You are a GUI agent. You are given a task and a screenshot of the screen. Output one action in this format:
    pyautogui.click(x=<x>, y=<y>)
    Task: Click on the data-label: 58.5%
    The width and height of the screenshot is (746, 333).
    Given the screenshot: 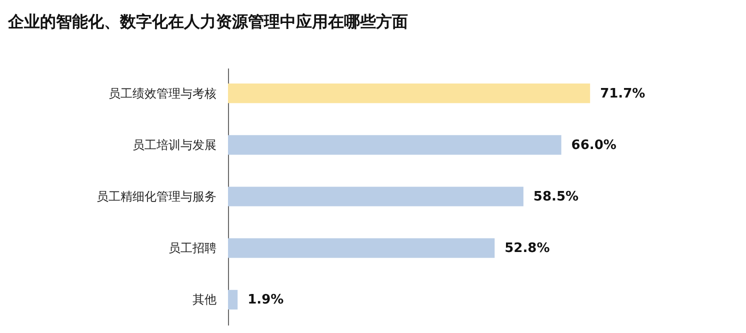 What is the action you would take?
    pyautogui.click(x=556, y=197)
    